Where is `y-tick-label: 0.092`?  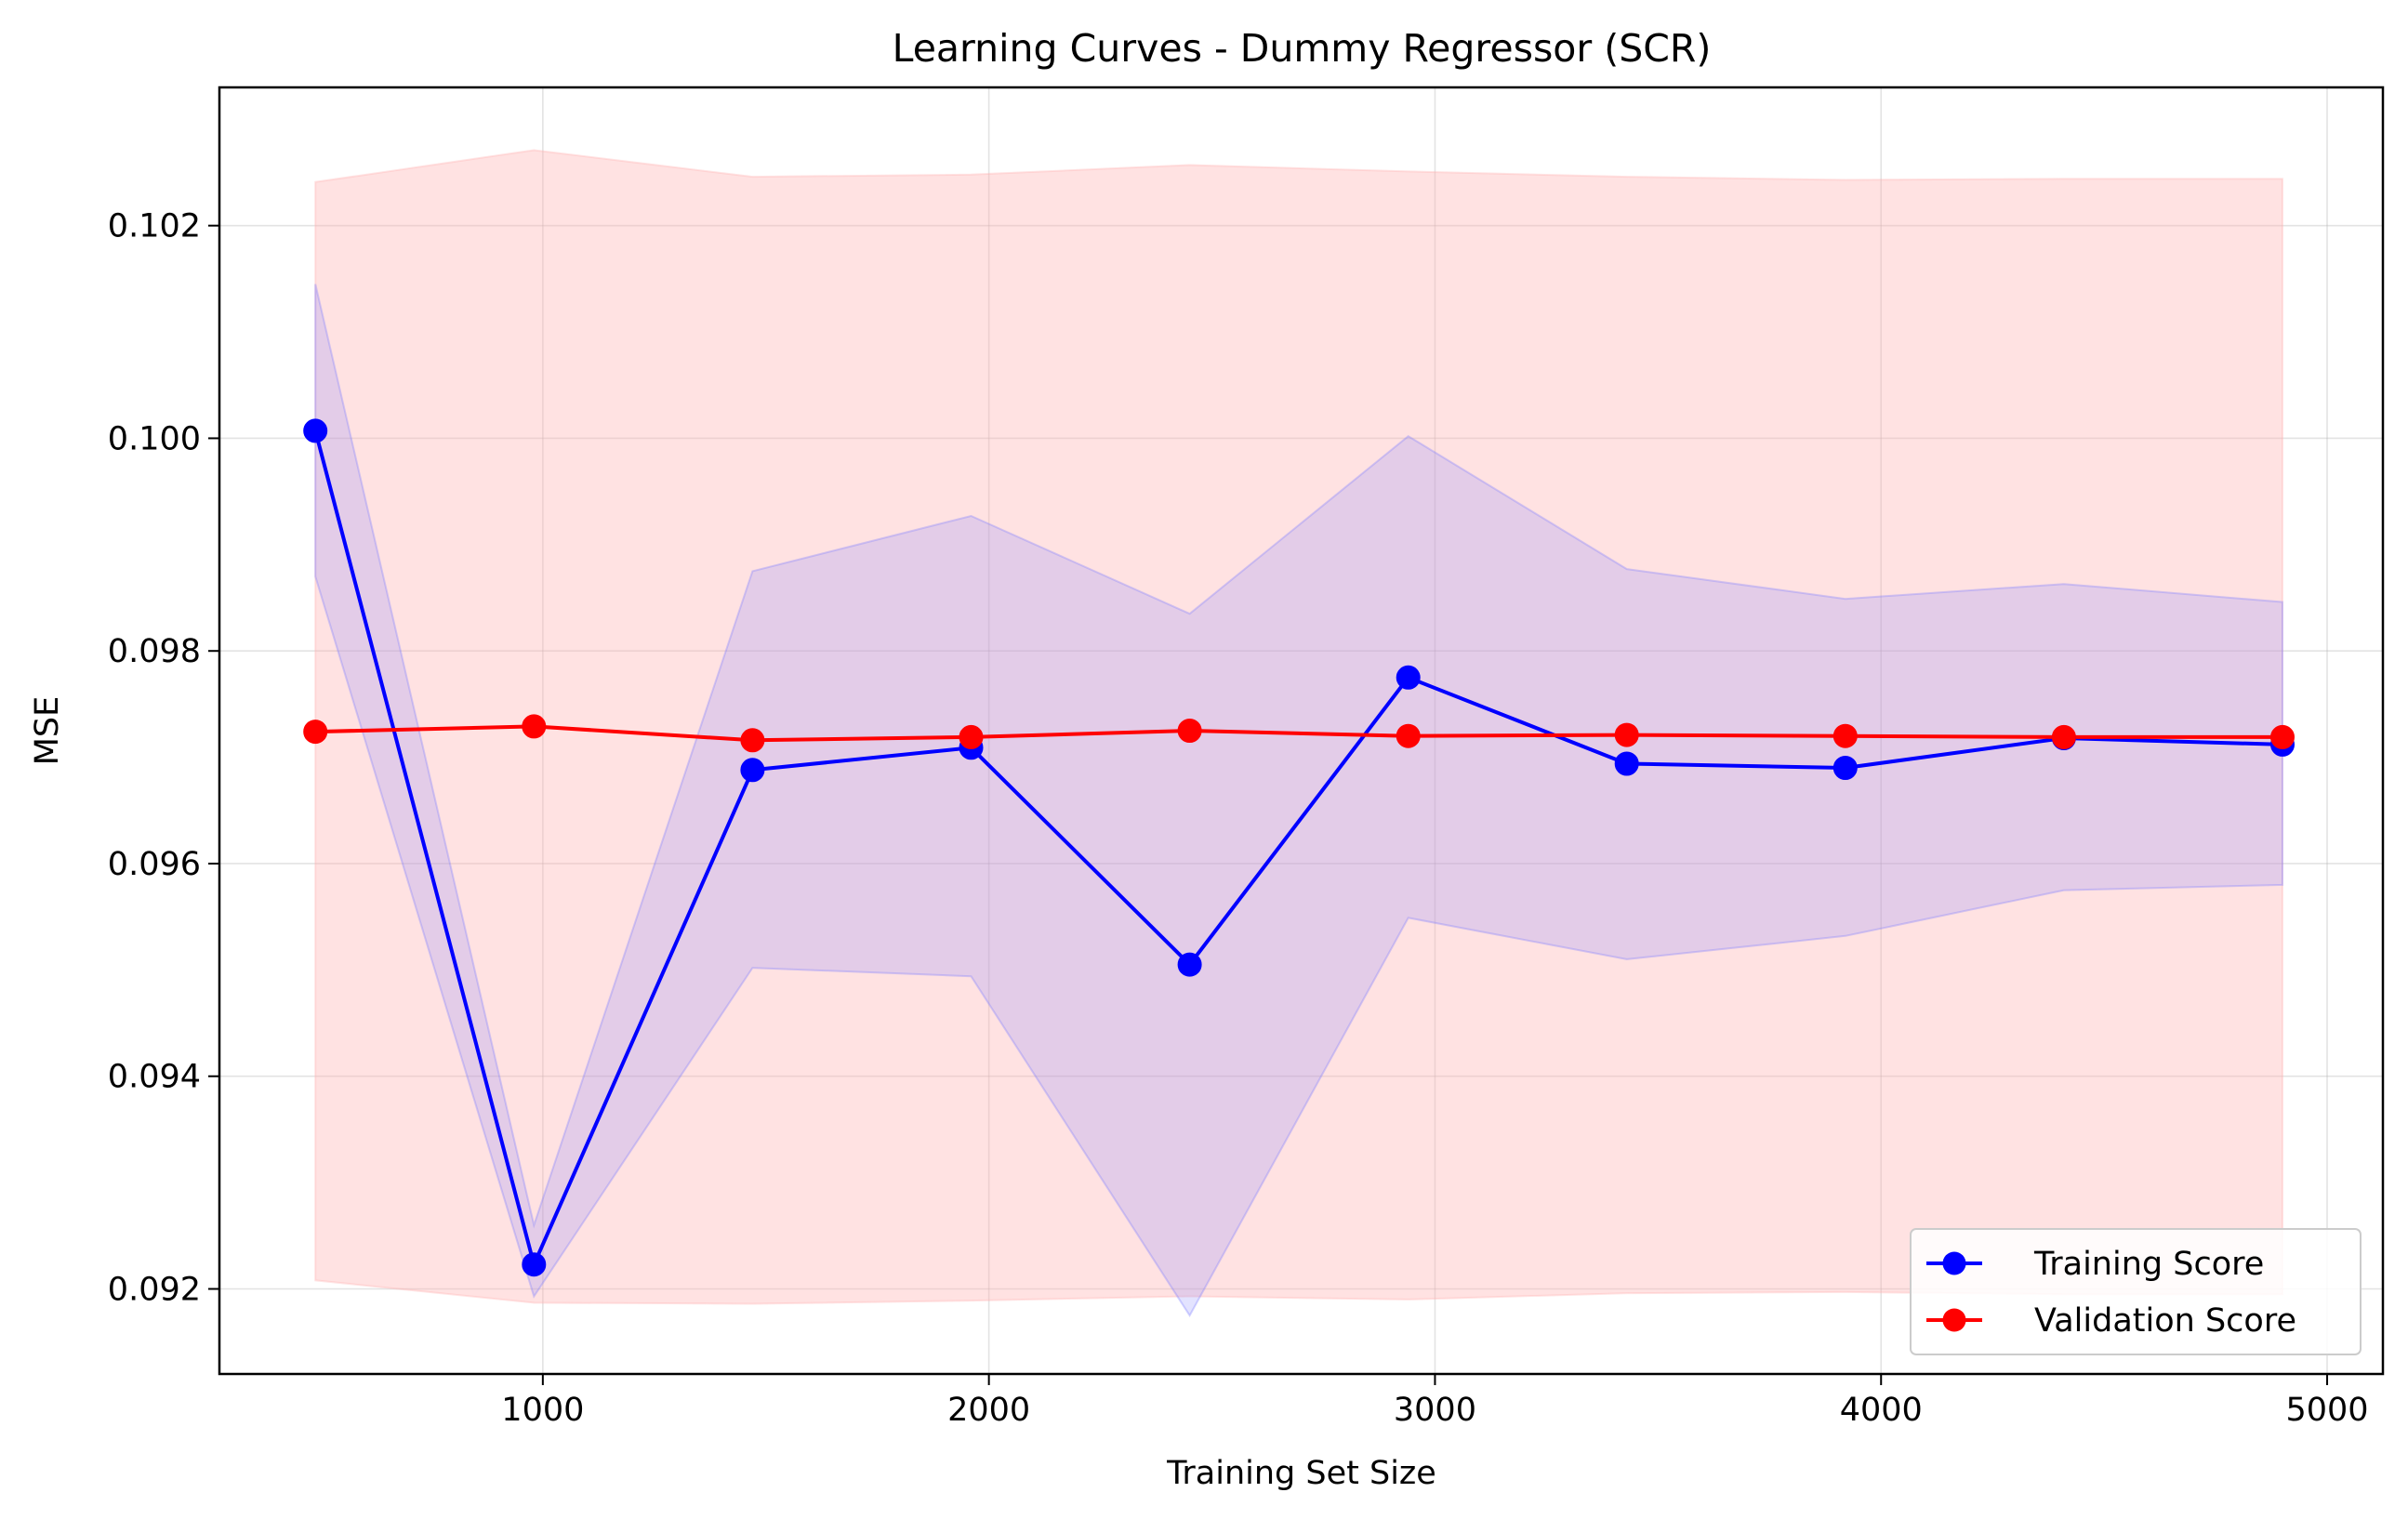
y-tick-label: 0.092 is located at coordinates (154, 1289).